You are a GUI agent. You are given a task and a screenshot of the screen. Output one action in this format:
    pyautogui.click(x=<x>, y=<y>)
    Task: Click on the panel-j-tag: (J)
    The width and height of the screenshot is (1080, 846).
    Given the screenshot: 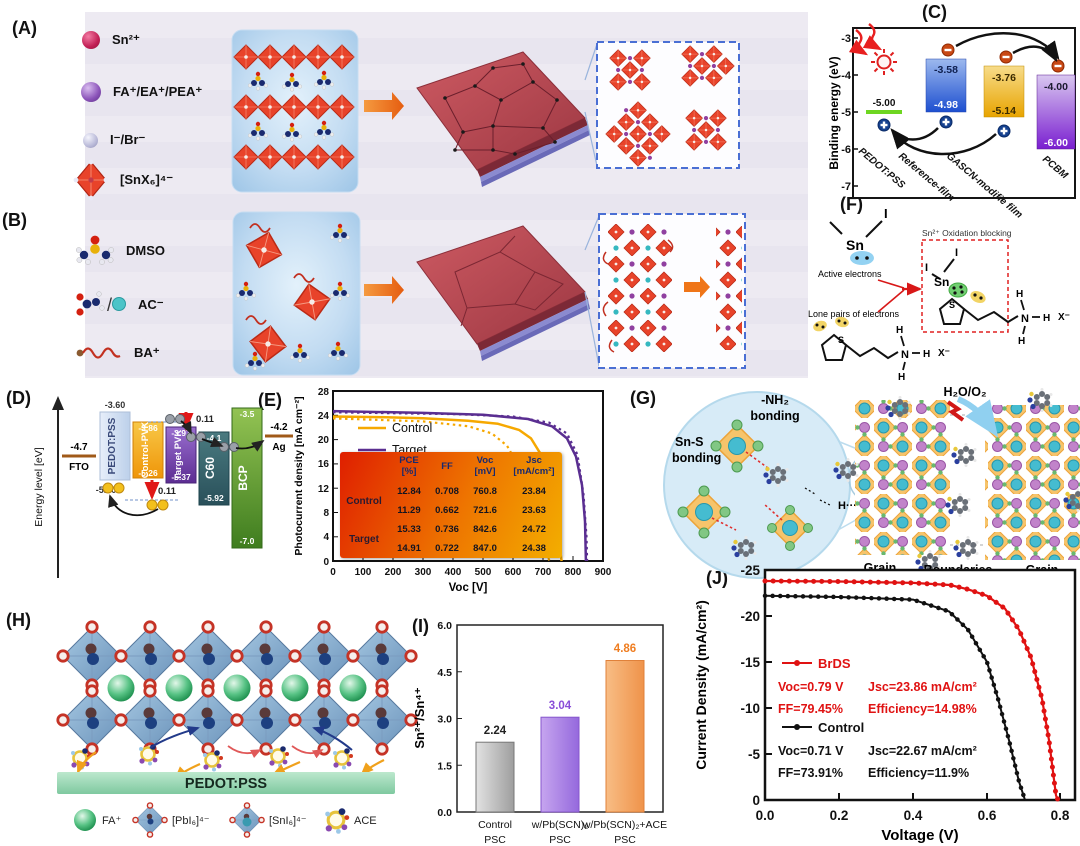 What is the action you would take?
    pyautogui.click(x=717, y=578)
    